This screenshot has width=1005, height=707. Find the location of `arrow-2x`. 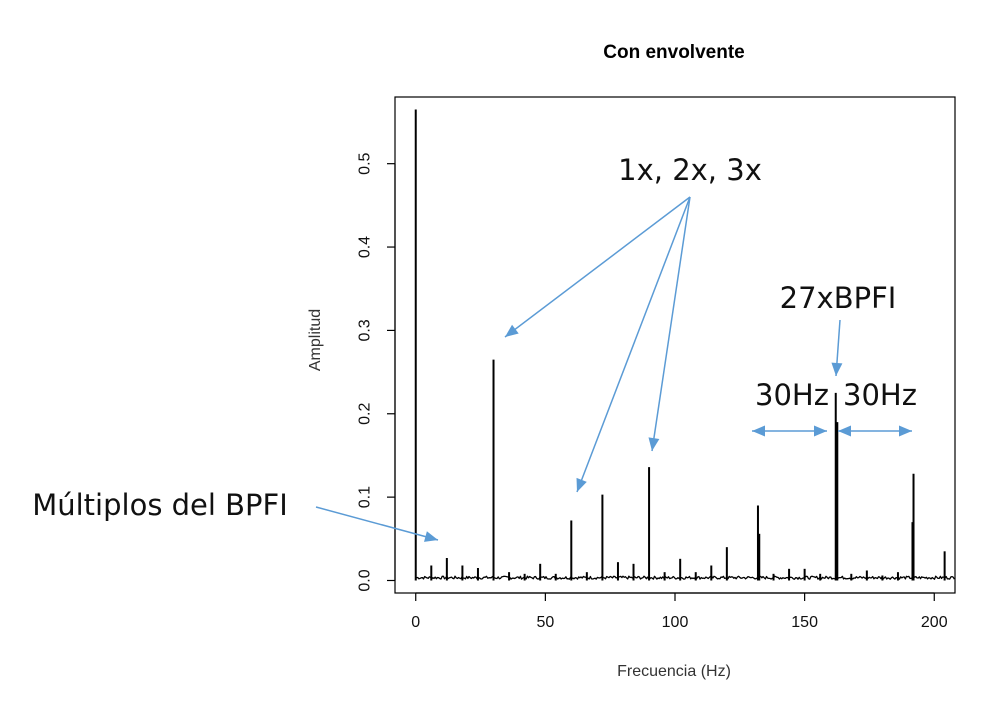

arrow-2x is located at coordinates (633, 344).